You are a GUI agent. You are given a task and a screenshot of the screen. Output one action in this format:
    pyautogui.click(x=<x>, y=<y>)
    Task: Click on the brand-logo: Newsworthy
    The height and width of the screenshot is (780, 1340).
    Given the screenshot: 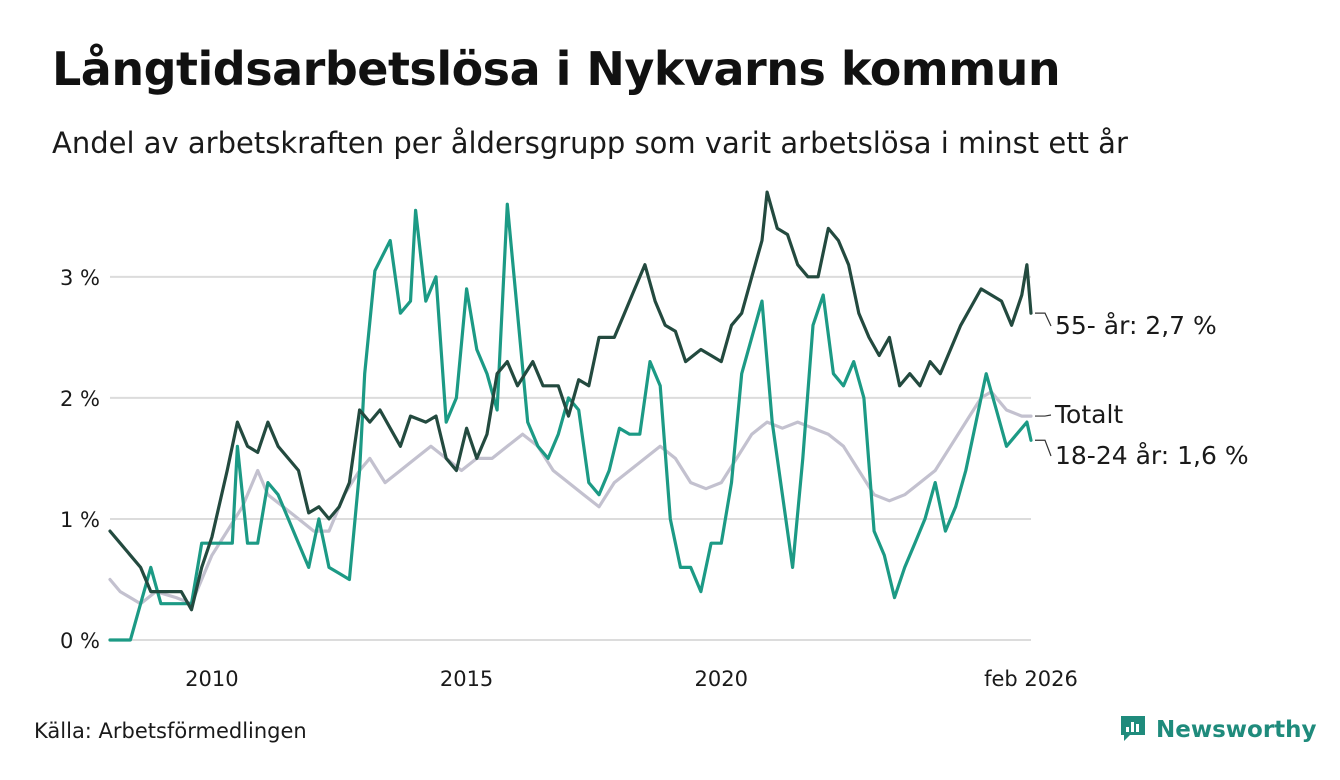 What is the action you would take?
    pyautogui.click(x=1217, y=730)
    